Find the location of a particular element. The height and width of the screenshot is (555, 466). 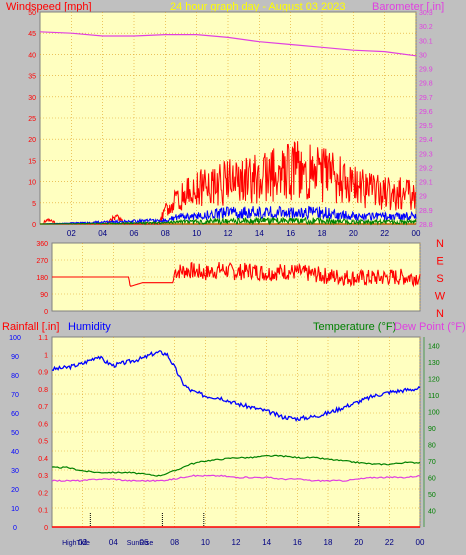

windspeed-tick-label: 15 is located at coordinates (32, 161).